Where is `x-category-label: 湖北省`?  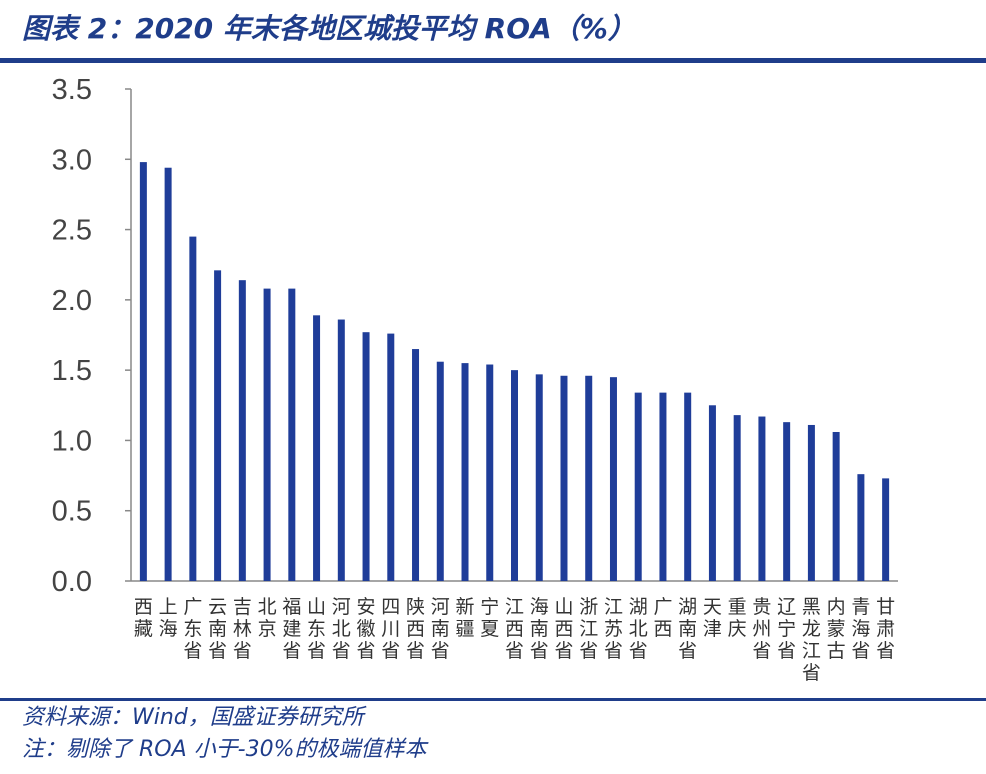
x-category-label: 湖北省 is located at coordinates (638, 629).